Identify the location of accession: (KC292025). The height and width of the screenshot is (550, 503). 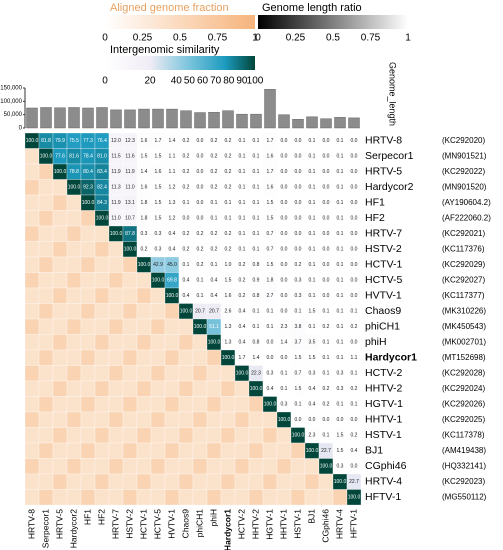
(463, 419).